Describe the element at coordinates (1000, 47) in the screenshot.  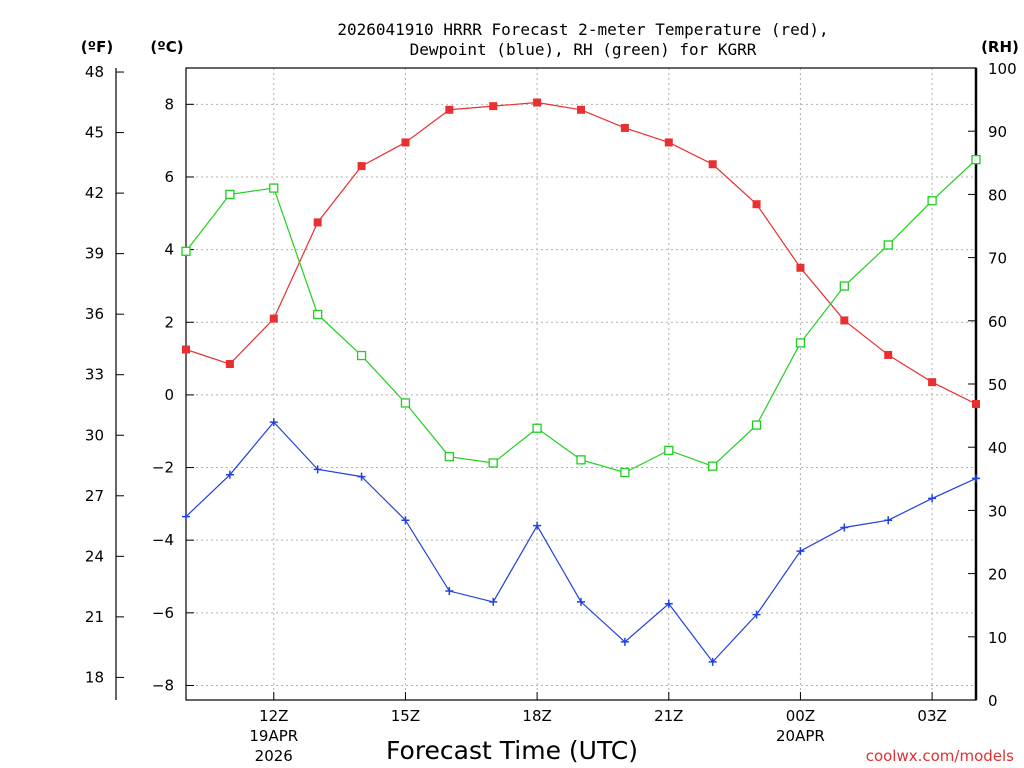
I see `rh-axis-header: (RH)` at that location.